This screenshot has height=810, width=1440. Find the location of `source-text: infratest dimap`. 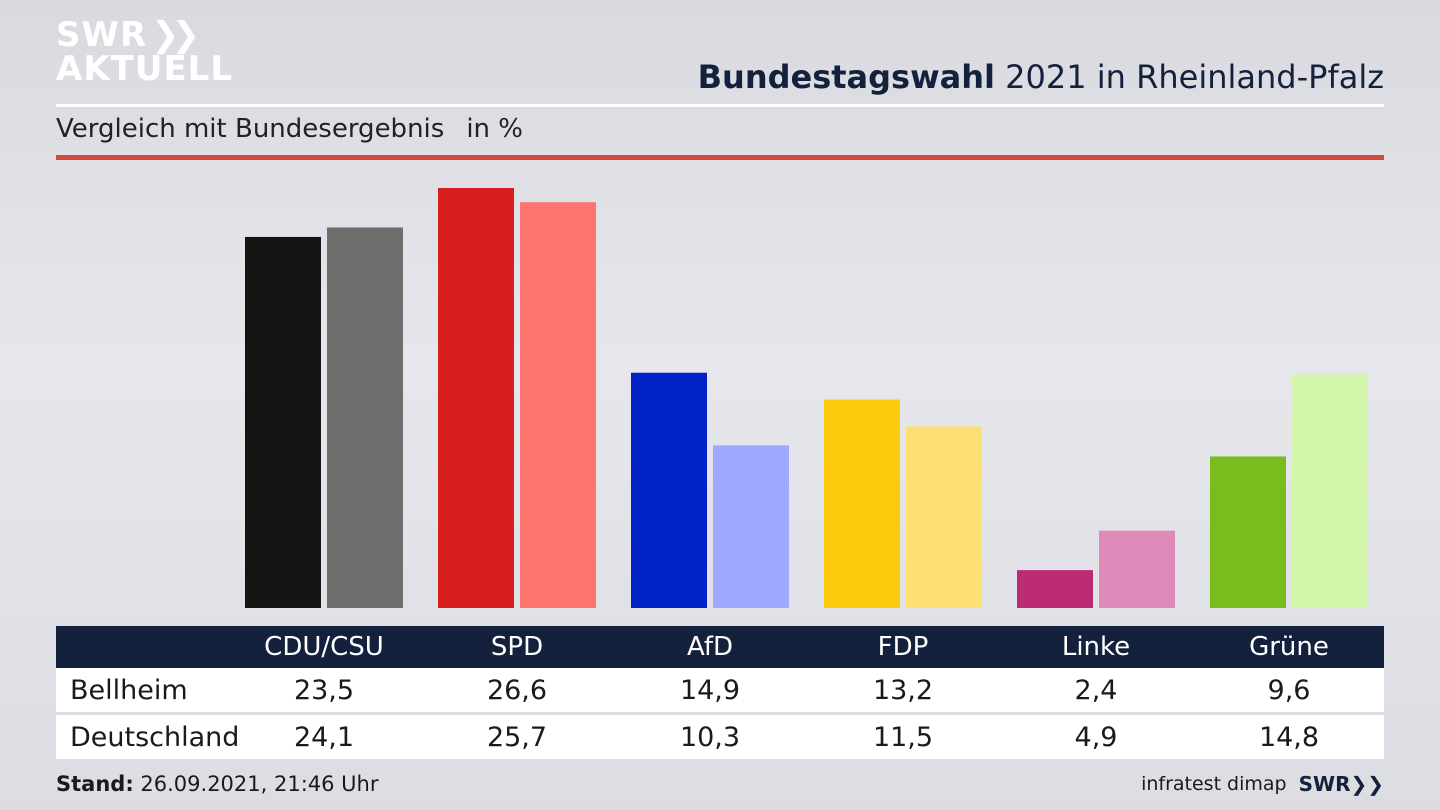

source-text: infratest dimap is located at coordinates (1214, 784).